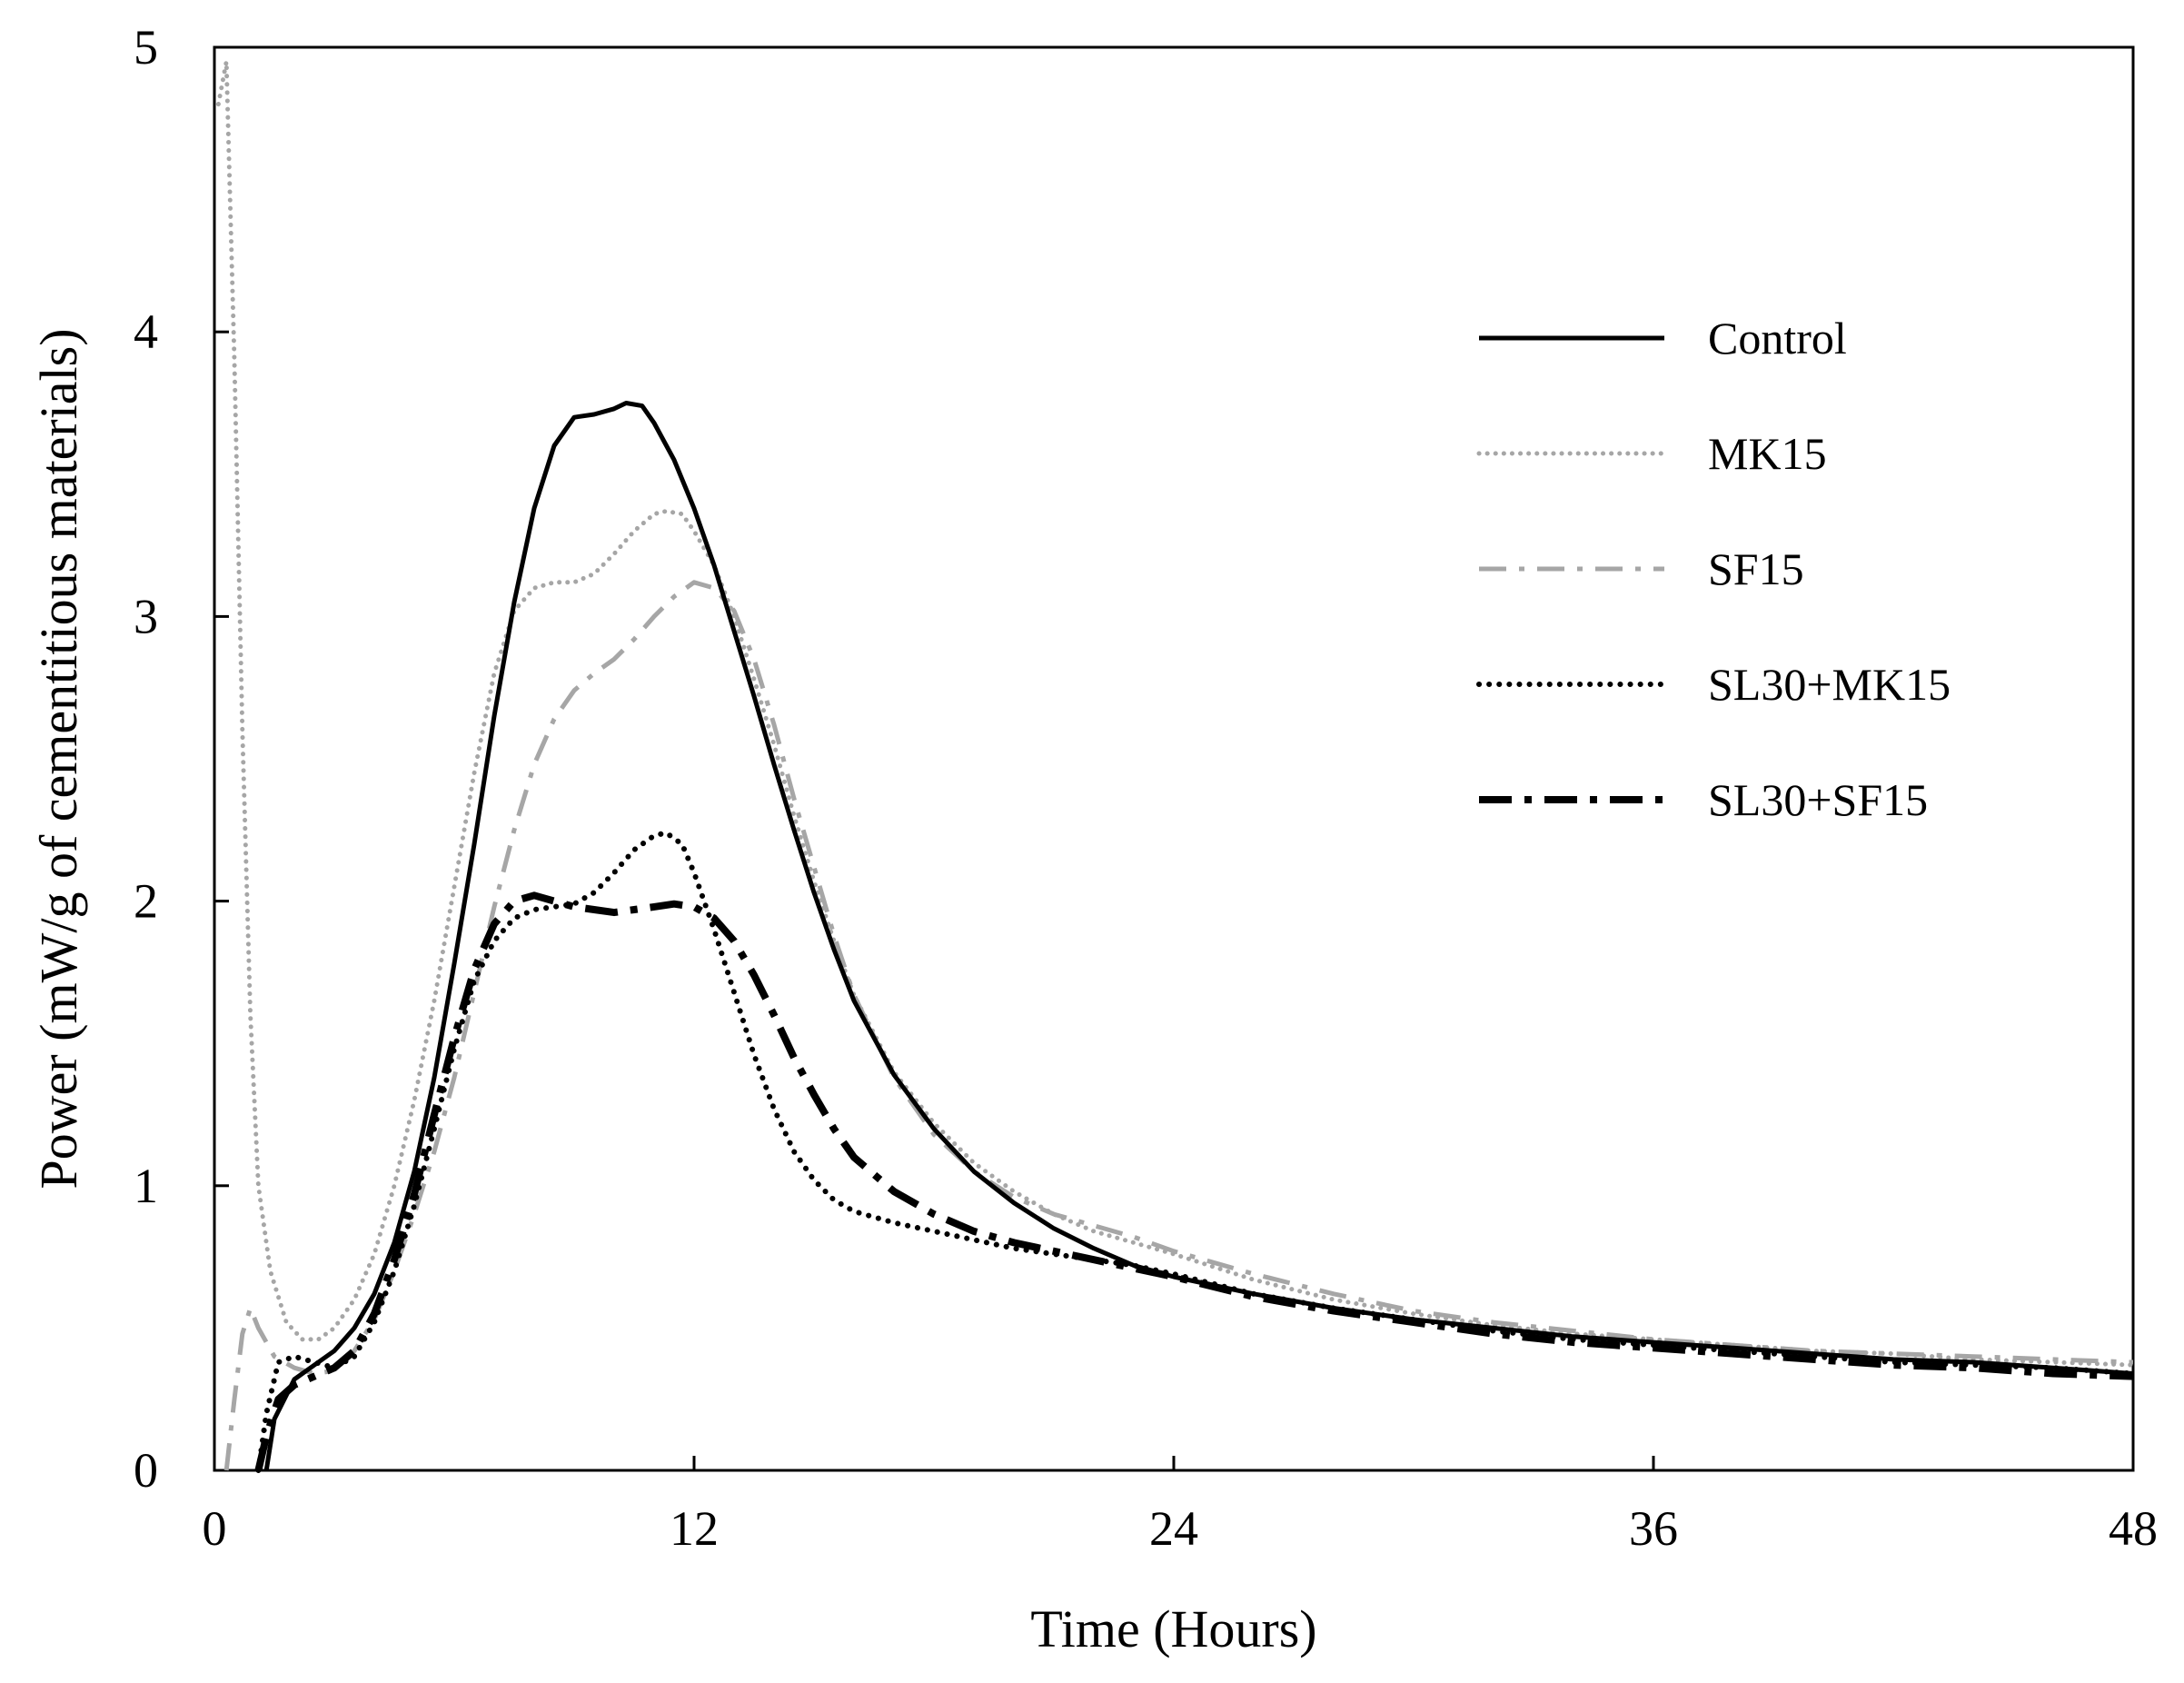 This screenshot has height=1683, width=2184. I want to click on x-tick-label: 12, so click(694, 1528).